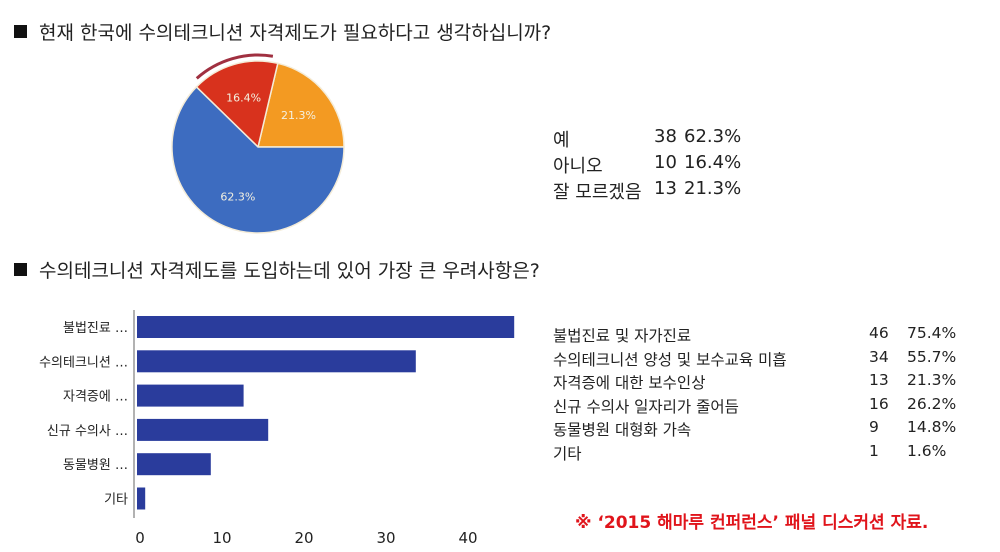  What do you see at coordinates (385, 538) in the screenshot?
I see `x-tick-label: 30` at bounding box center [385, 538].